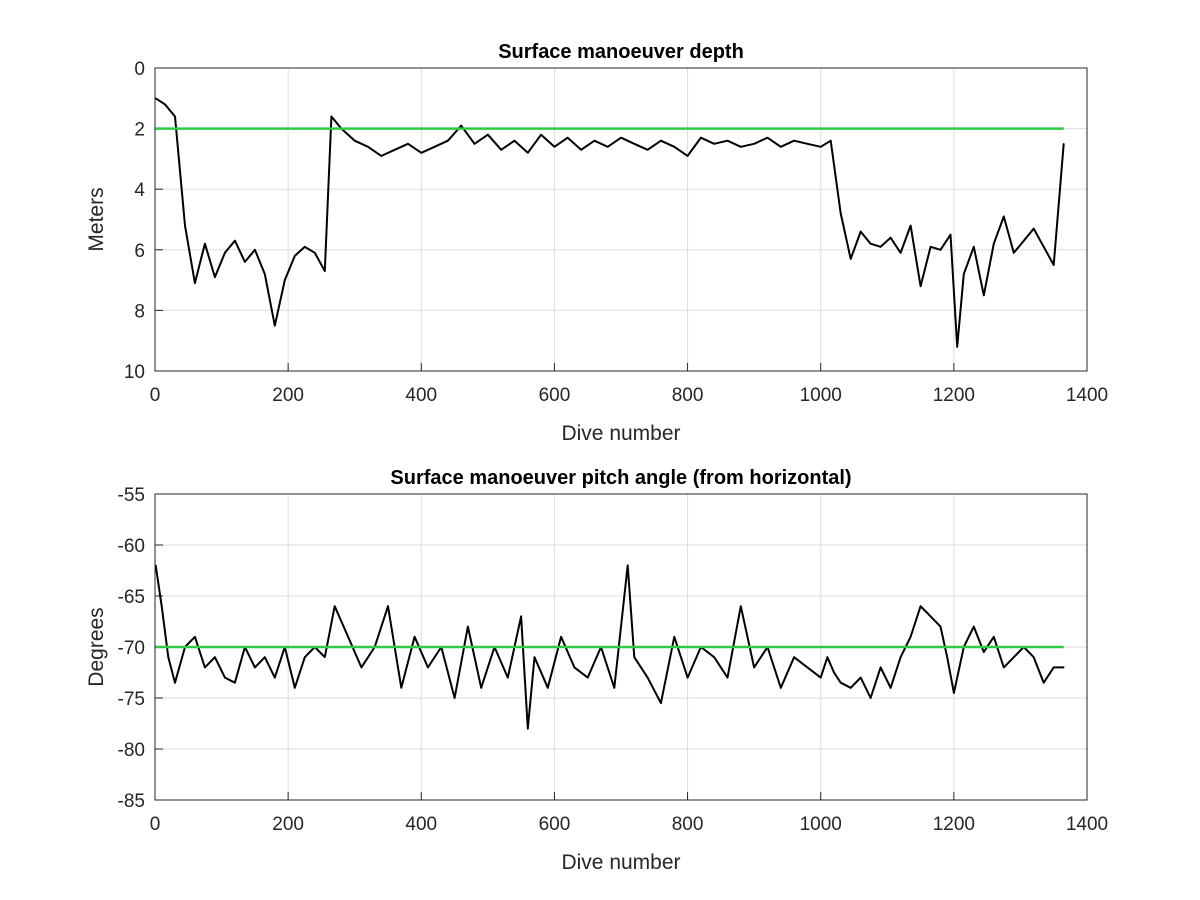 This screenshot has height=900, width=1200. Describe the element at coordinates (131, 750) in the screenshot. I see `y-tick-label: -80` at that location.